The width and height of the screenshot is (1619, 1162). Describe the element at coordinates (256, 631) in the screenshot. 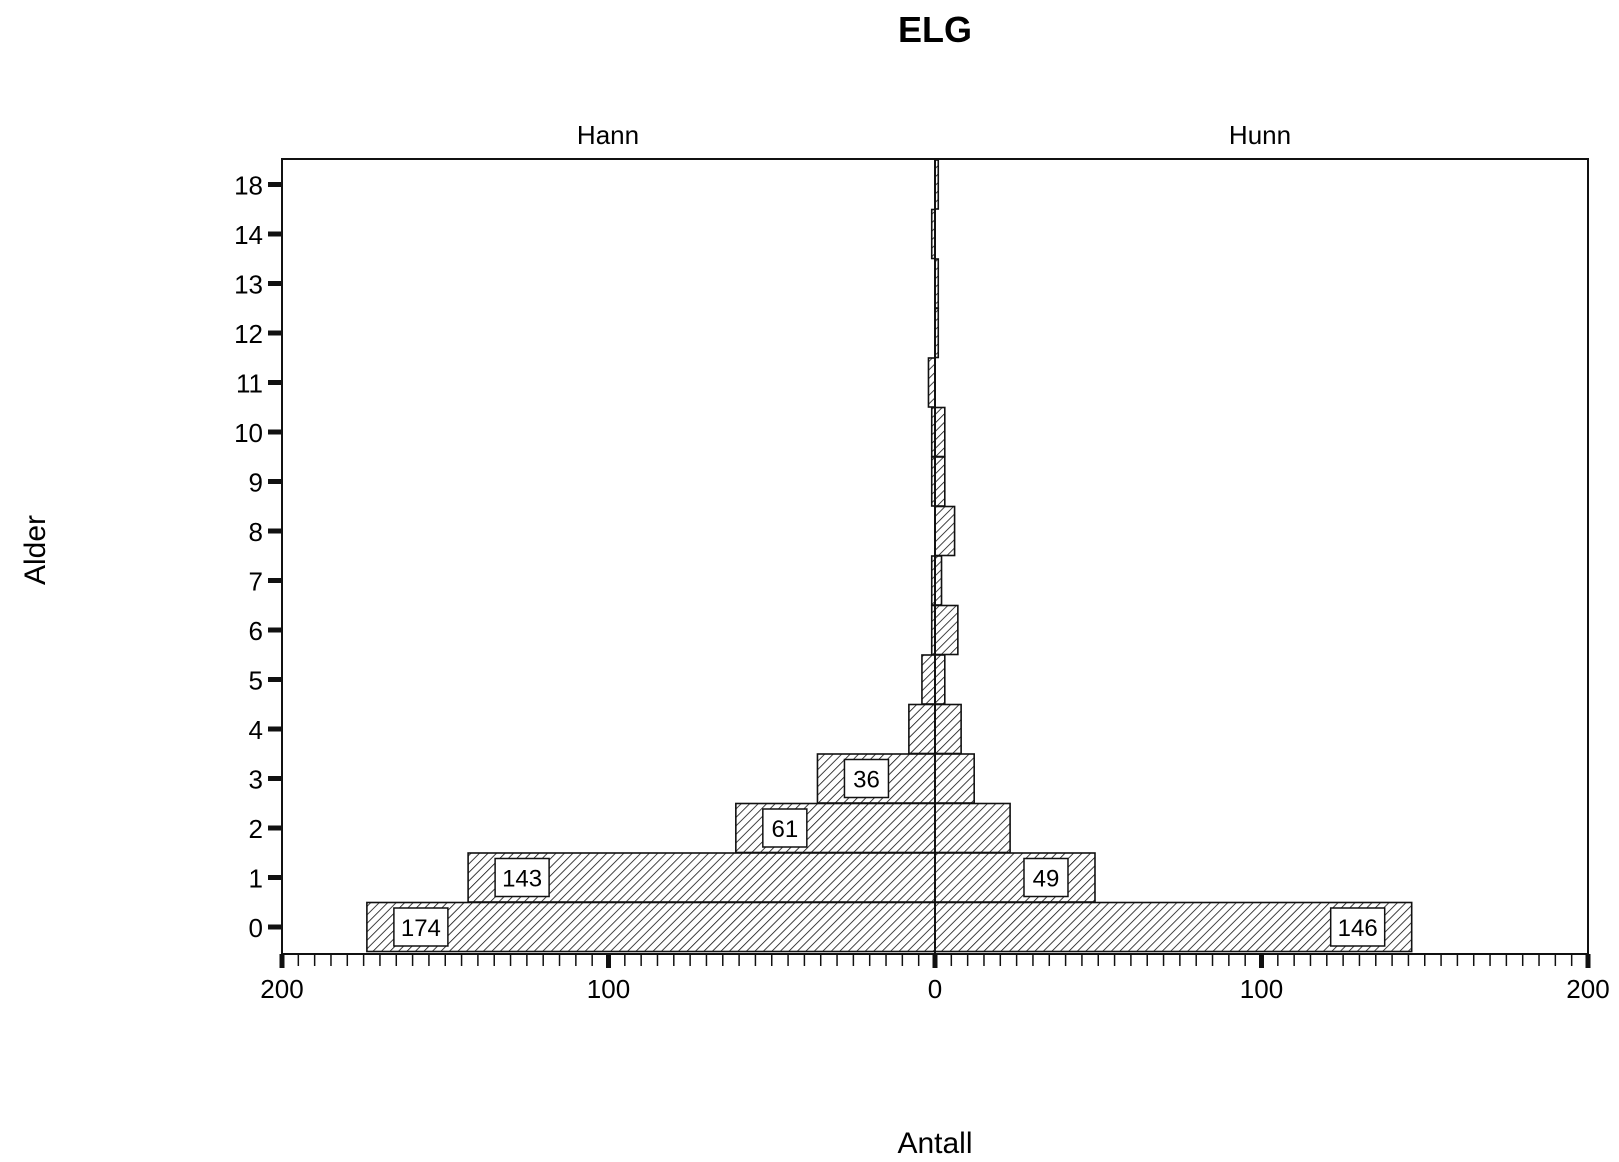

I see `y-tick-label: 6` at that location.